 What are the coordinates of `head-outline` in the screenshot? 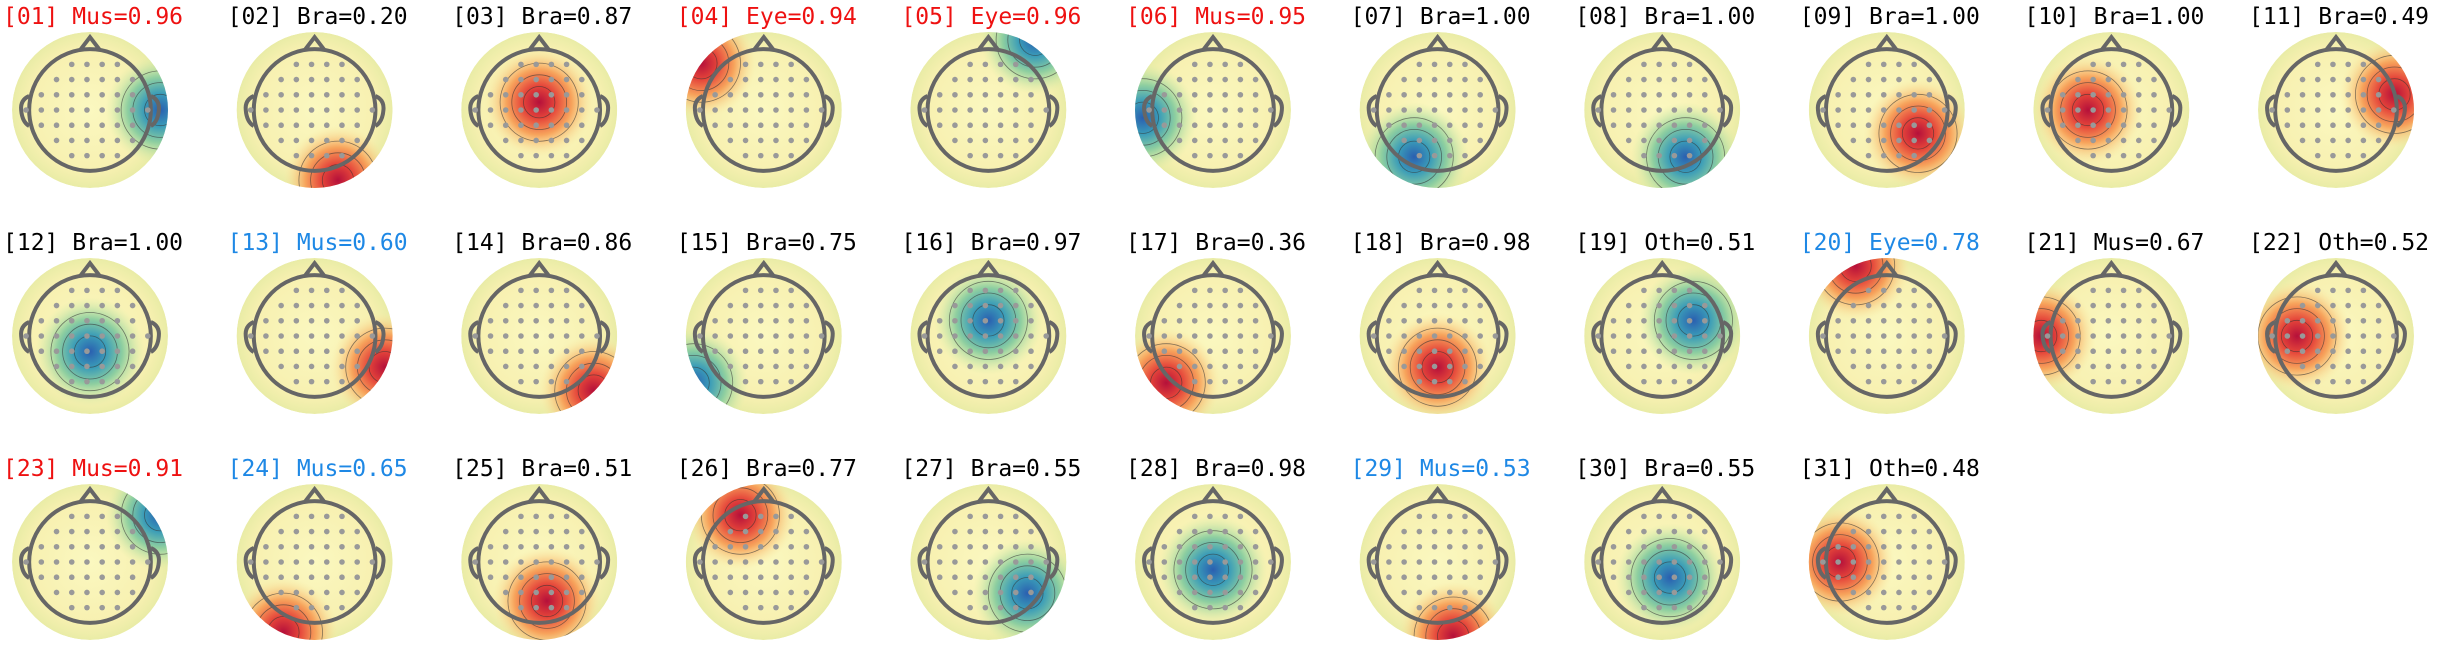 It's located at (1886, 336).